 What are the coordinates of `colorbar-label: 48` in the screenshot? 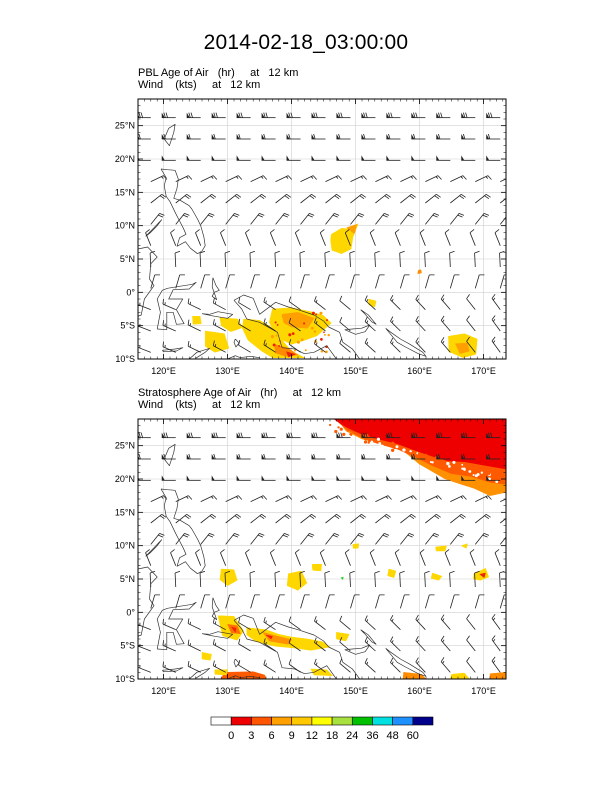 It's located at (393, 736).